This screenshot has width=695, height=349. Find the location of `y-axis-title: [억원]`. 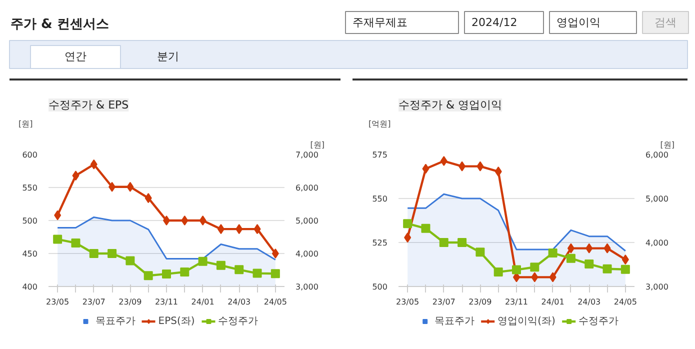

y-axis-title: [억원] is located at coordinates (379, 124).